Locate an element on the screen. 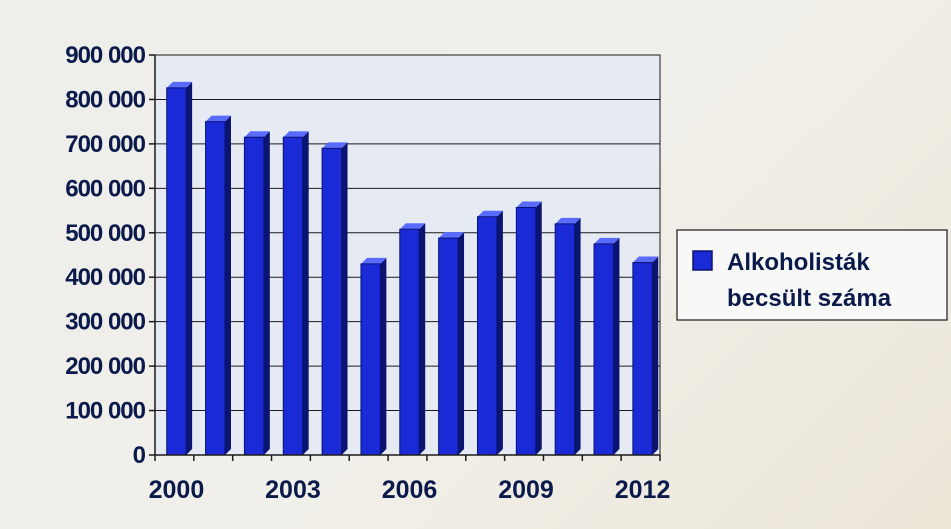 The height and width of the screenshot is (529, 951). legend-label-line-2: becsült száma is located at coordinates (809, 298).